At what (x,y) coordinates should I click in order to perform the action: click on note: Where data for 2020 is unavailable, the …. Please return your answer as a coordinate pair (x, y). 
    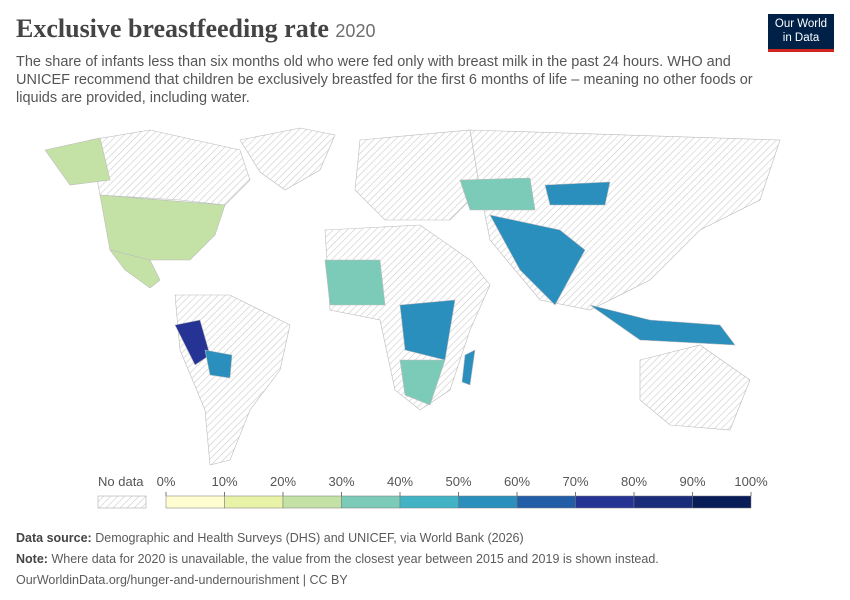
    Looking at the image, I should click on (355, 559).